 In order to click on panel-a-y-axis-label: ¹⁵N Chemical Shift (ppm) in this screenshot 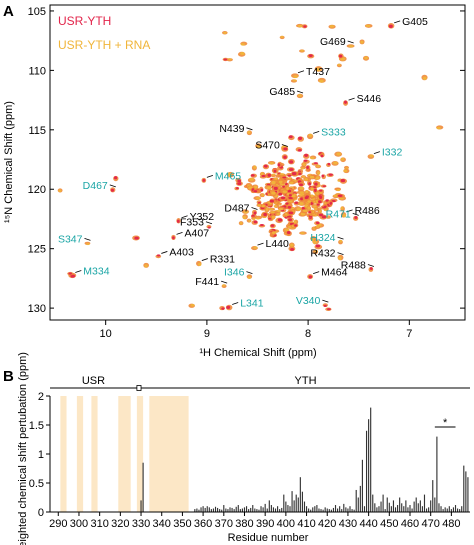, I will do `click(9, 162)`.